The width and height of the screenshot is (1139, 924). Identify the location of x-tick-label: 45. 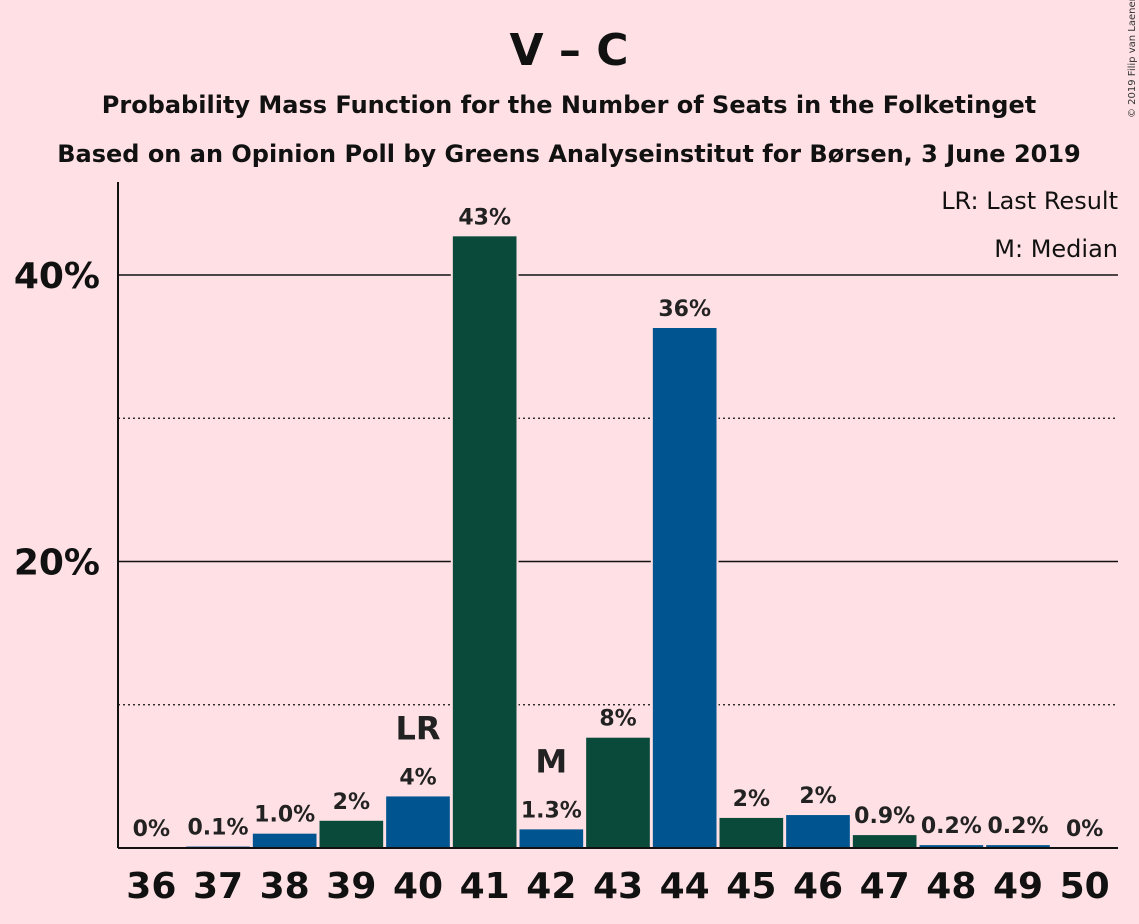
(751, 886).